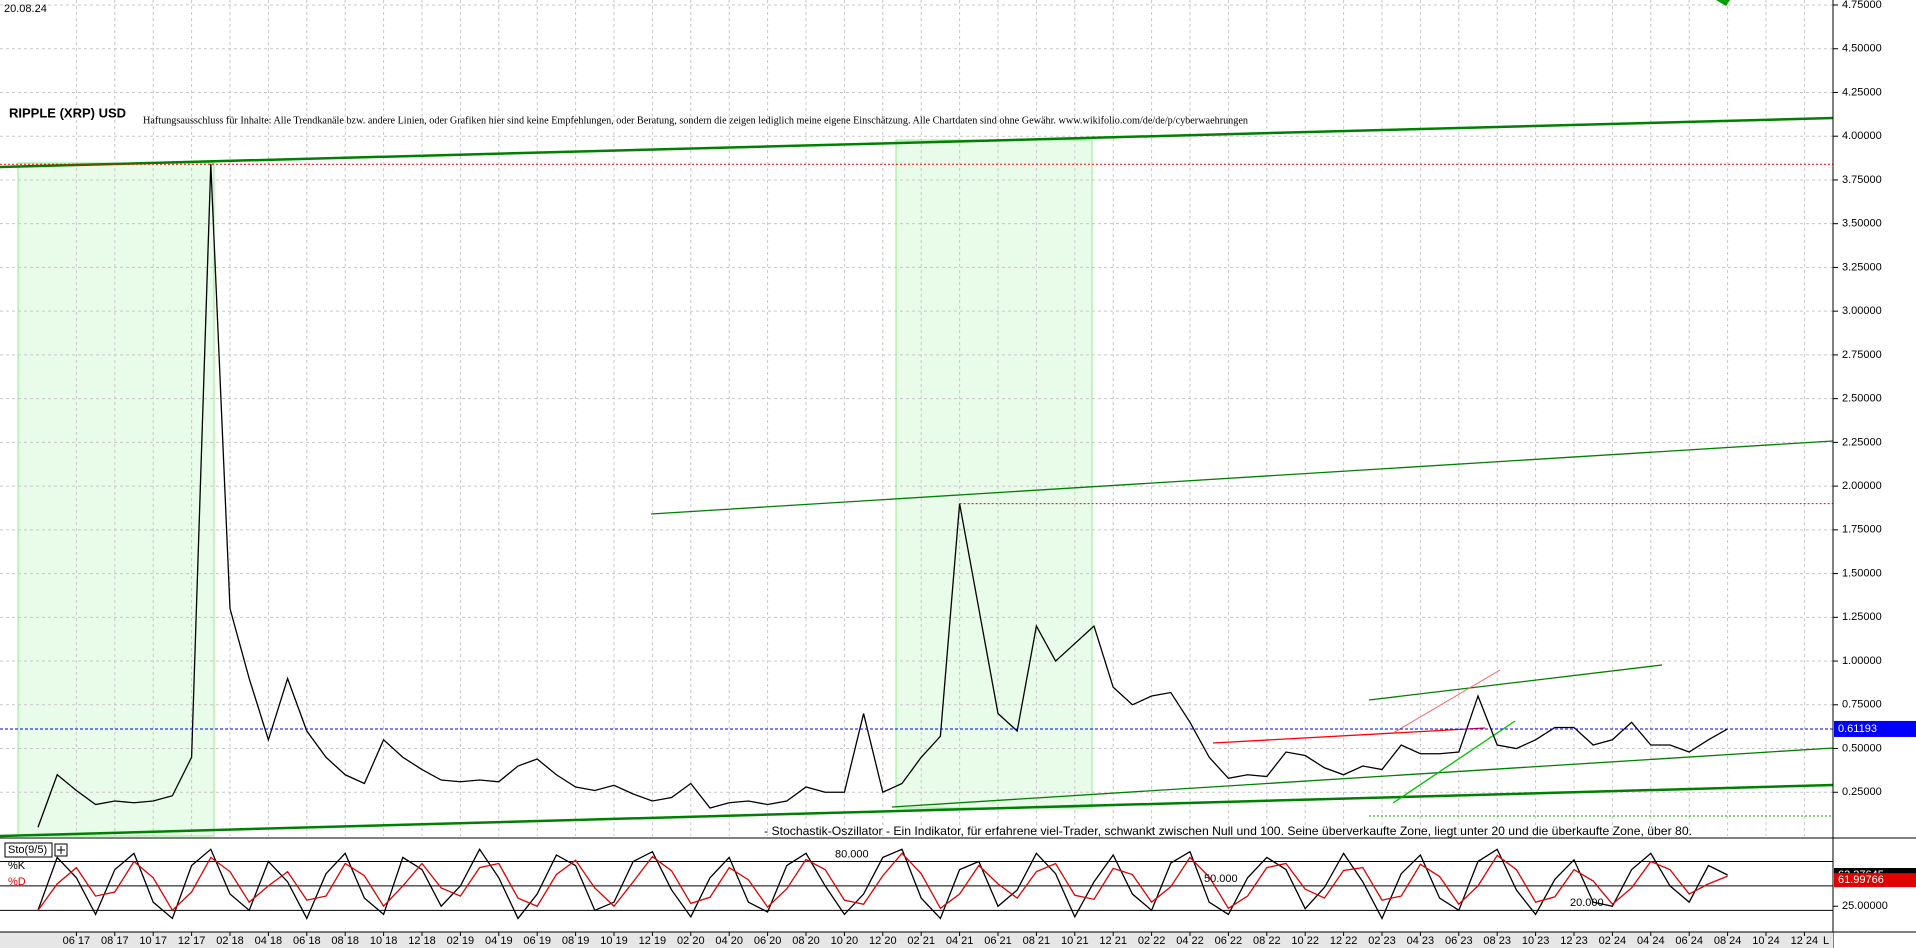 The image size is (1916, 948). What do you see at coordinates (729, 941) in the screenshot?
I see `x-tick-label: 04 20` at bounding box center [729, 941].